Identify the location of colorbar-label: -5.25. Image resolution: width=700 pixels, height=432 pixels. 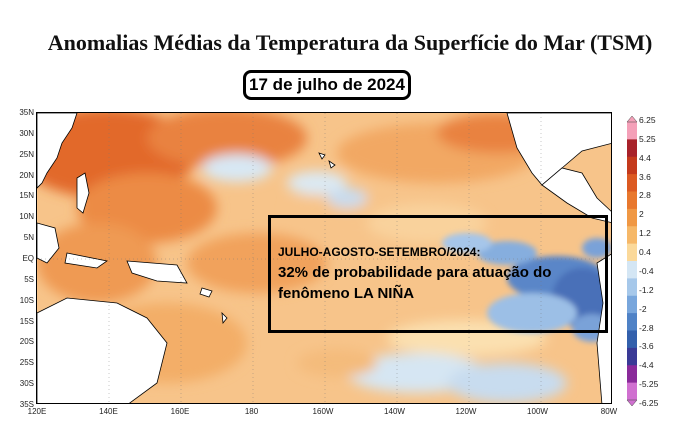
(649, 384).